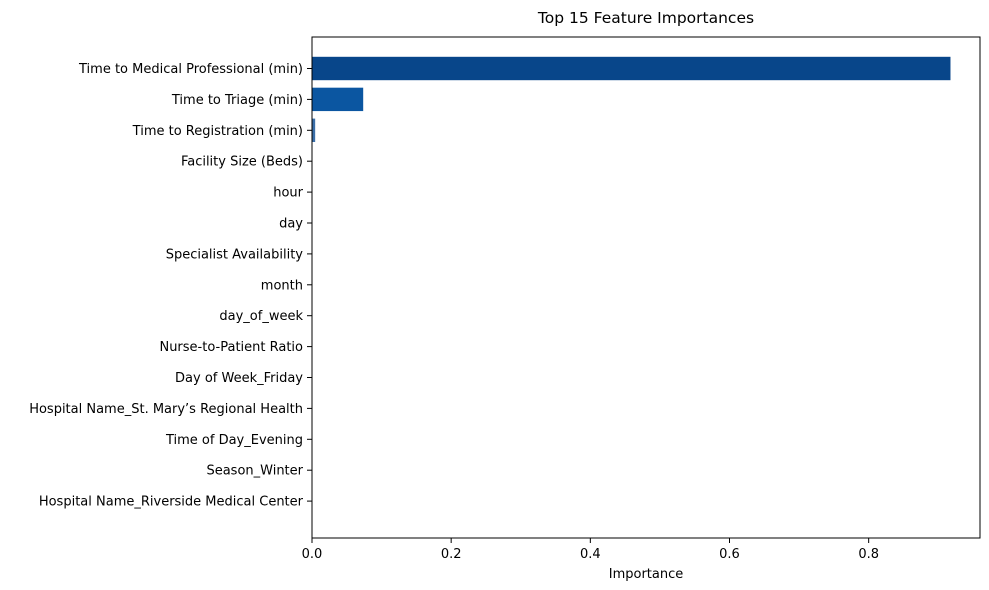  I want to click on y-tick-label: Time to Registration (min), so click(217, 131).